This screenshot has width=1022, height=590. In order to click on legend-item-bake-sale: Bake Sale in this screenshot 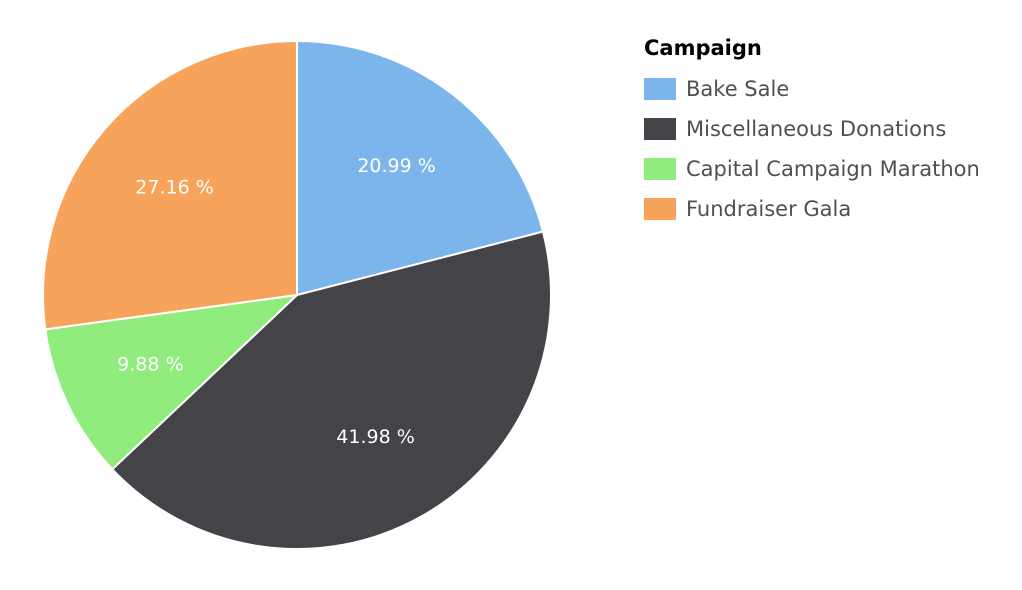, I will do `click(829, 89)`.